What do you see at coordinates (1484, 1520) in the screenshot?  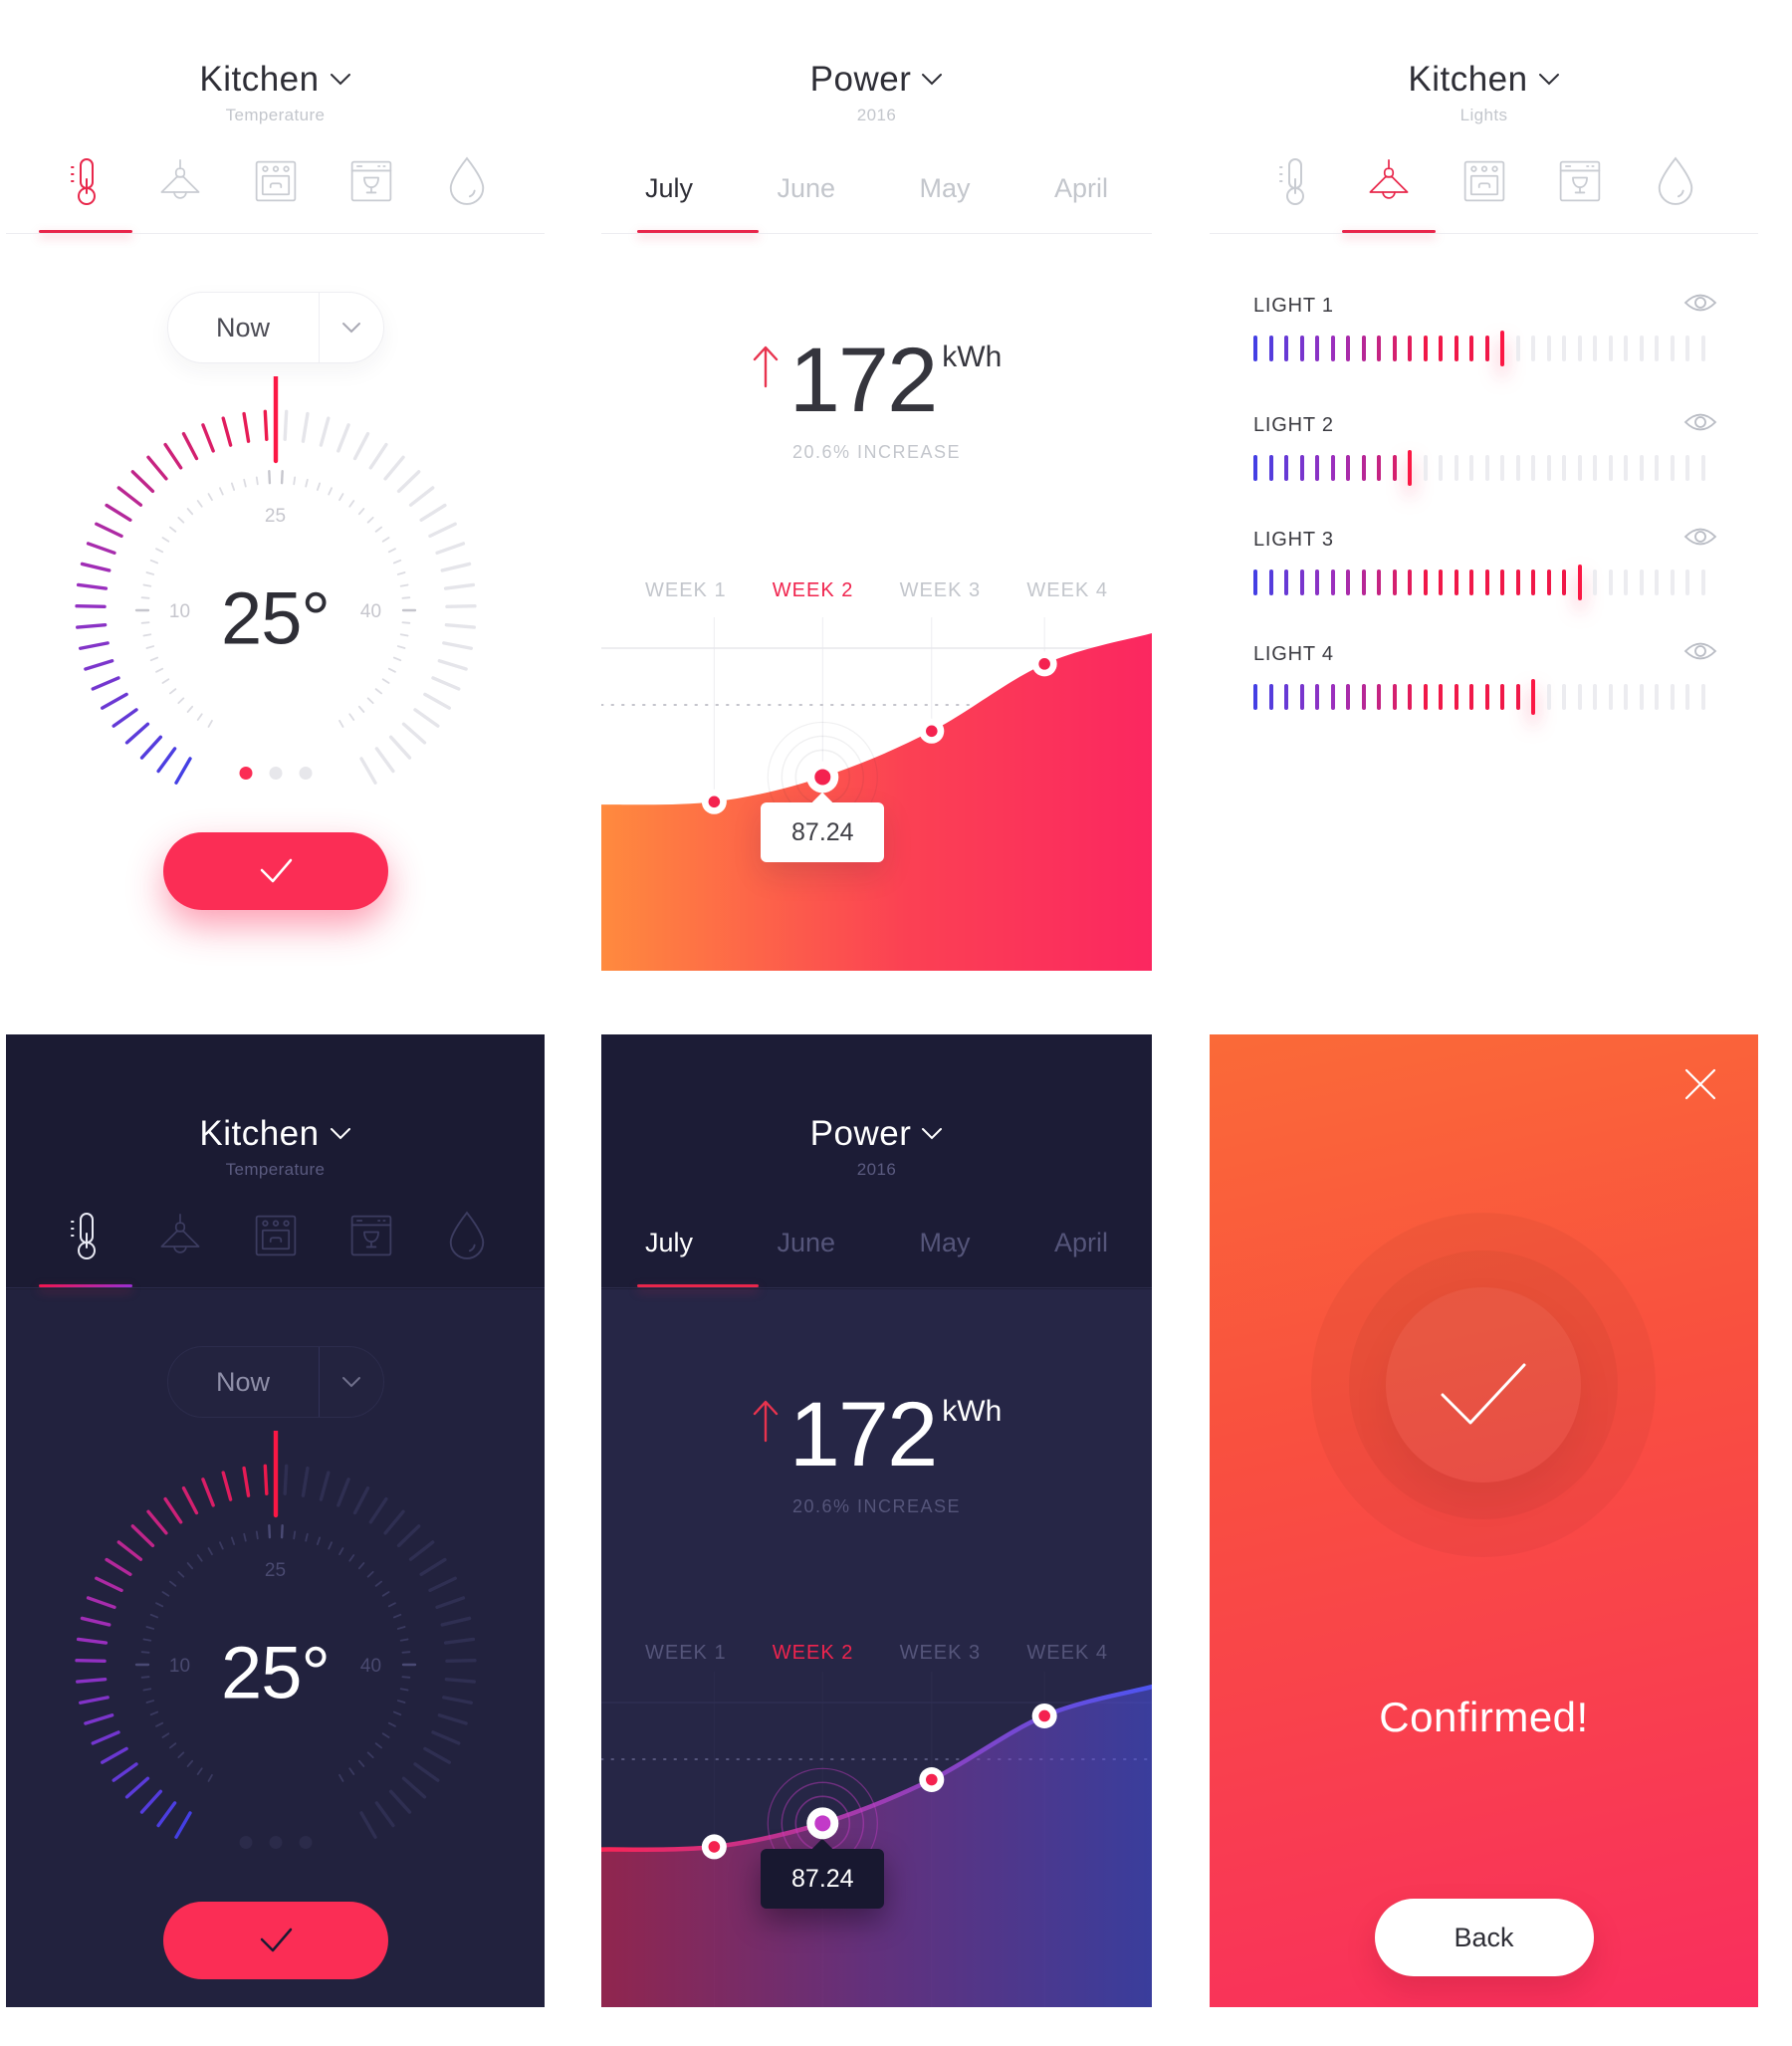 I see `screen-confirmed: Confirmed! Back` at bounding box center [1484, 1520].